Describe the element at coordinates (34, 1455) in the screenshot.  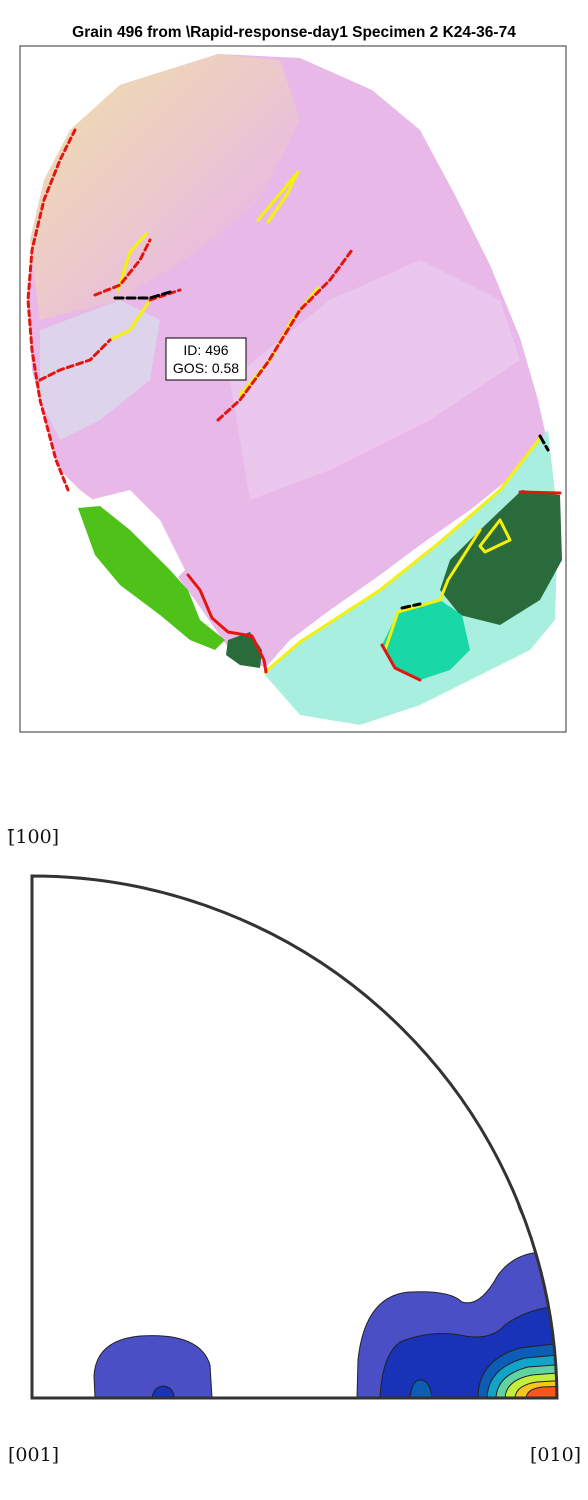
I see `pole-label-bottom-left: [001]` at that location.